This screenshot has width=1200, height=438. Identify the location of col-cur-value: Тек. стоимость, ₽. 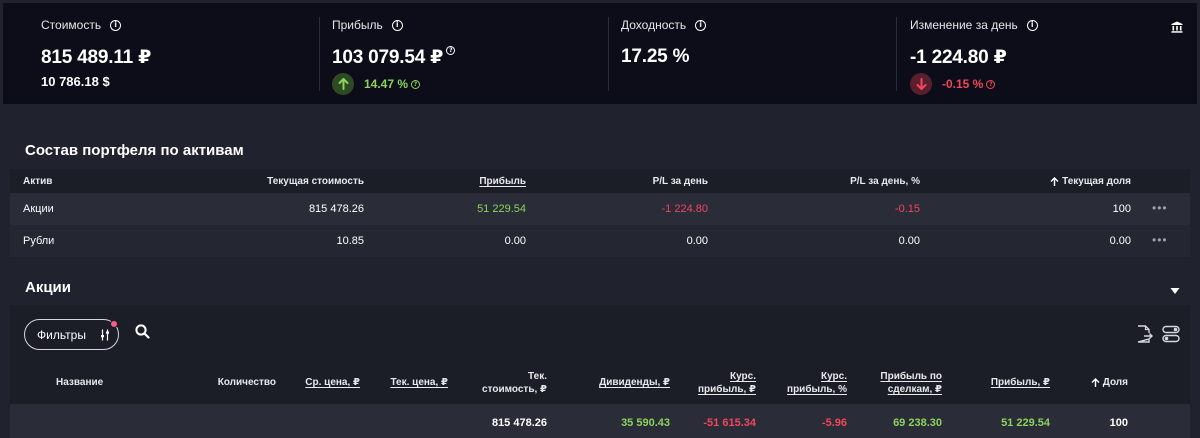
(514, 383).